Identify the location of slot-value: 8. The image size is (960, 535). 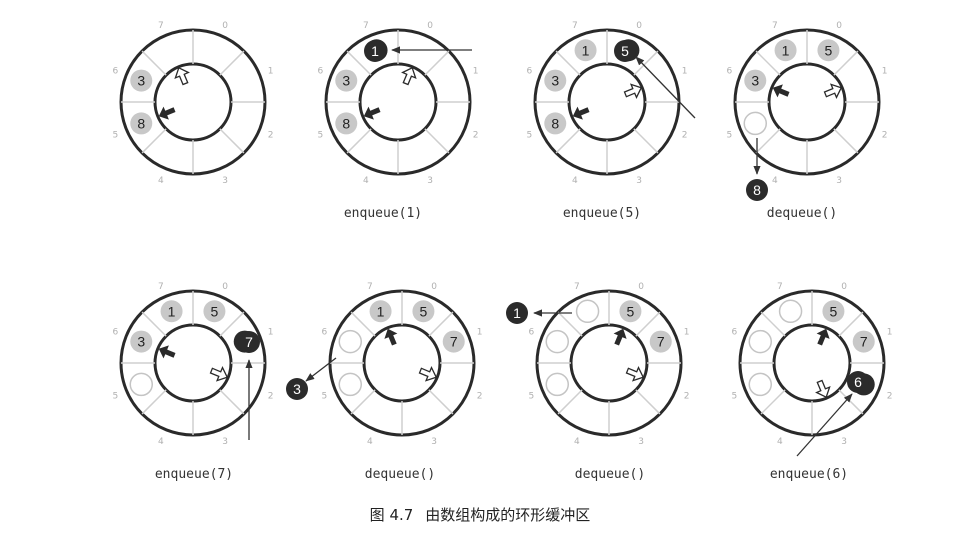
(346, 123).